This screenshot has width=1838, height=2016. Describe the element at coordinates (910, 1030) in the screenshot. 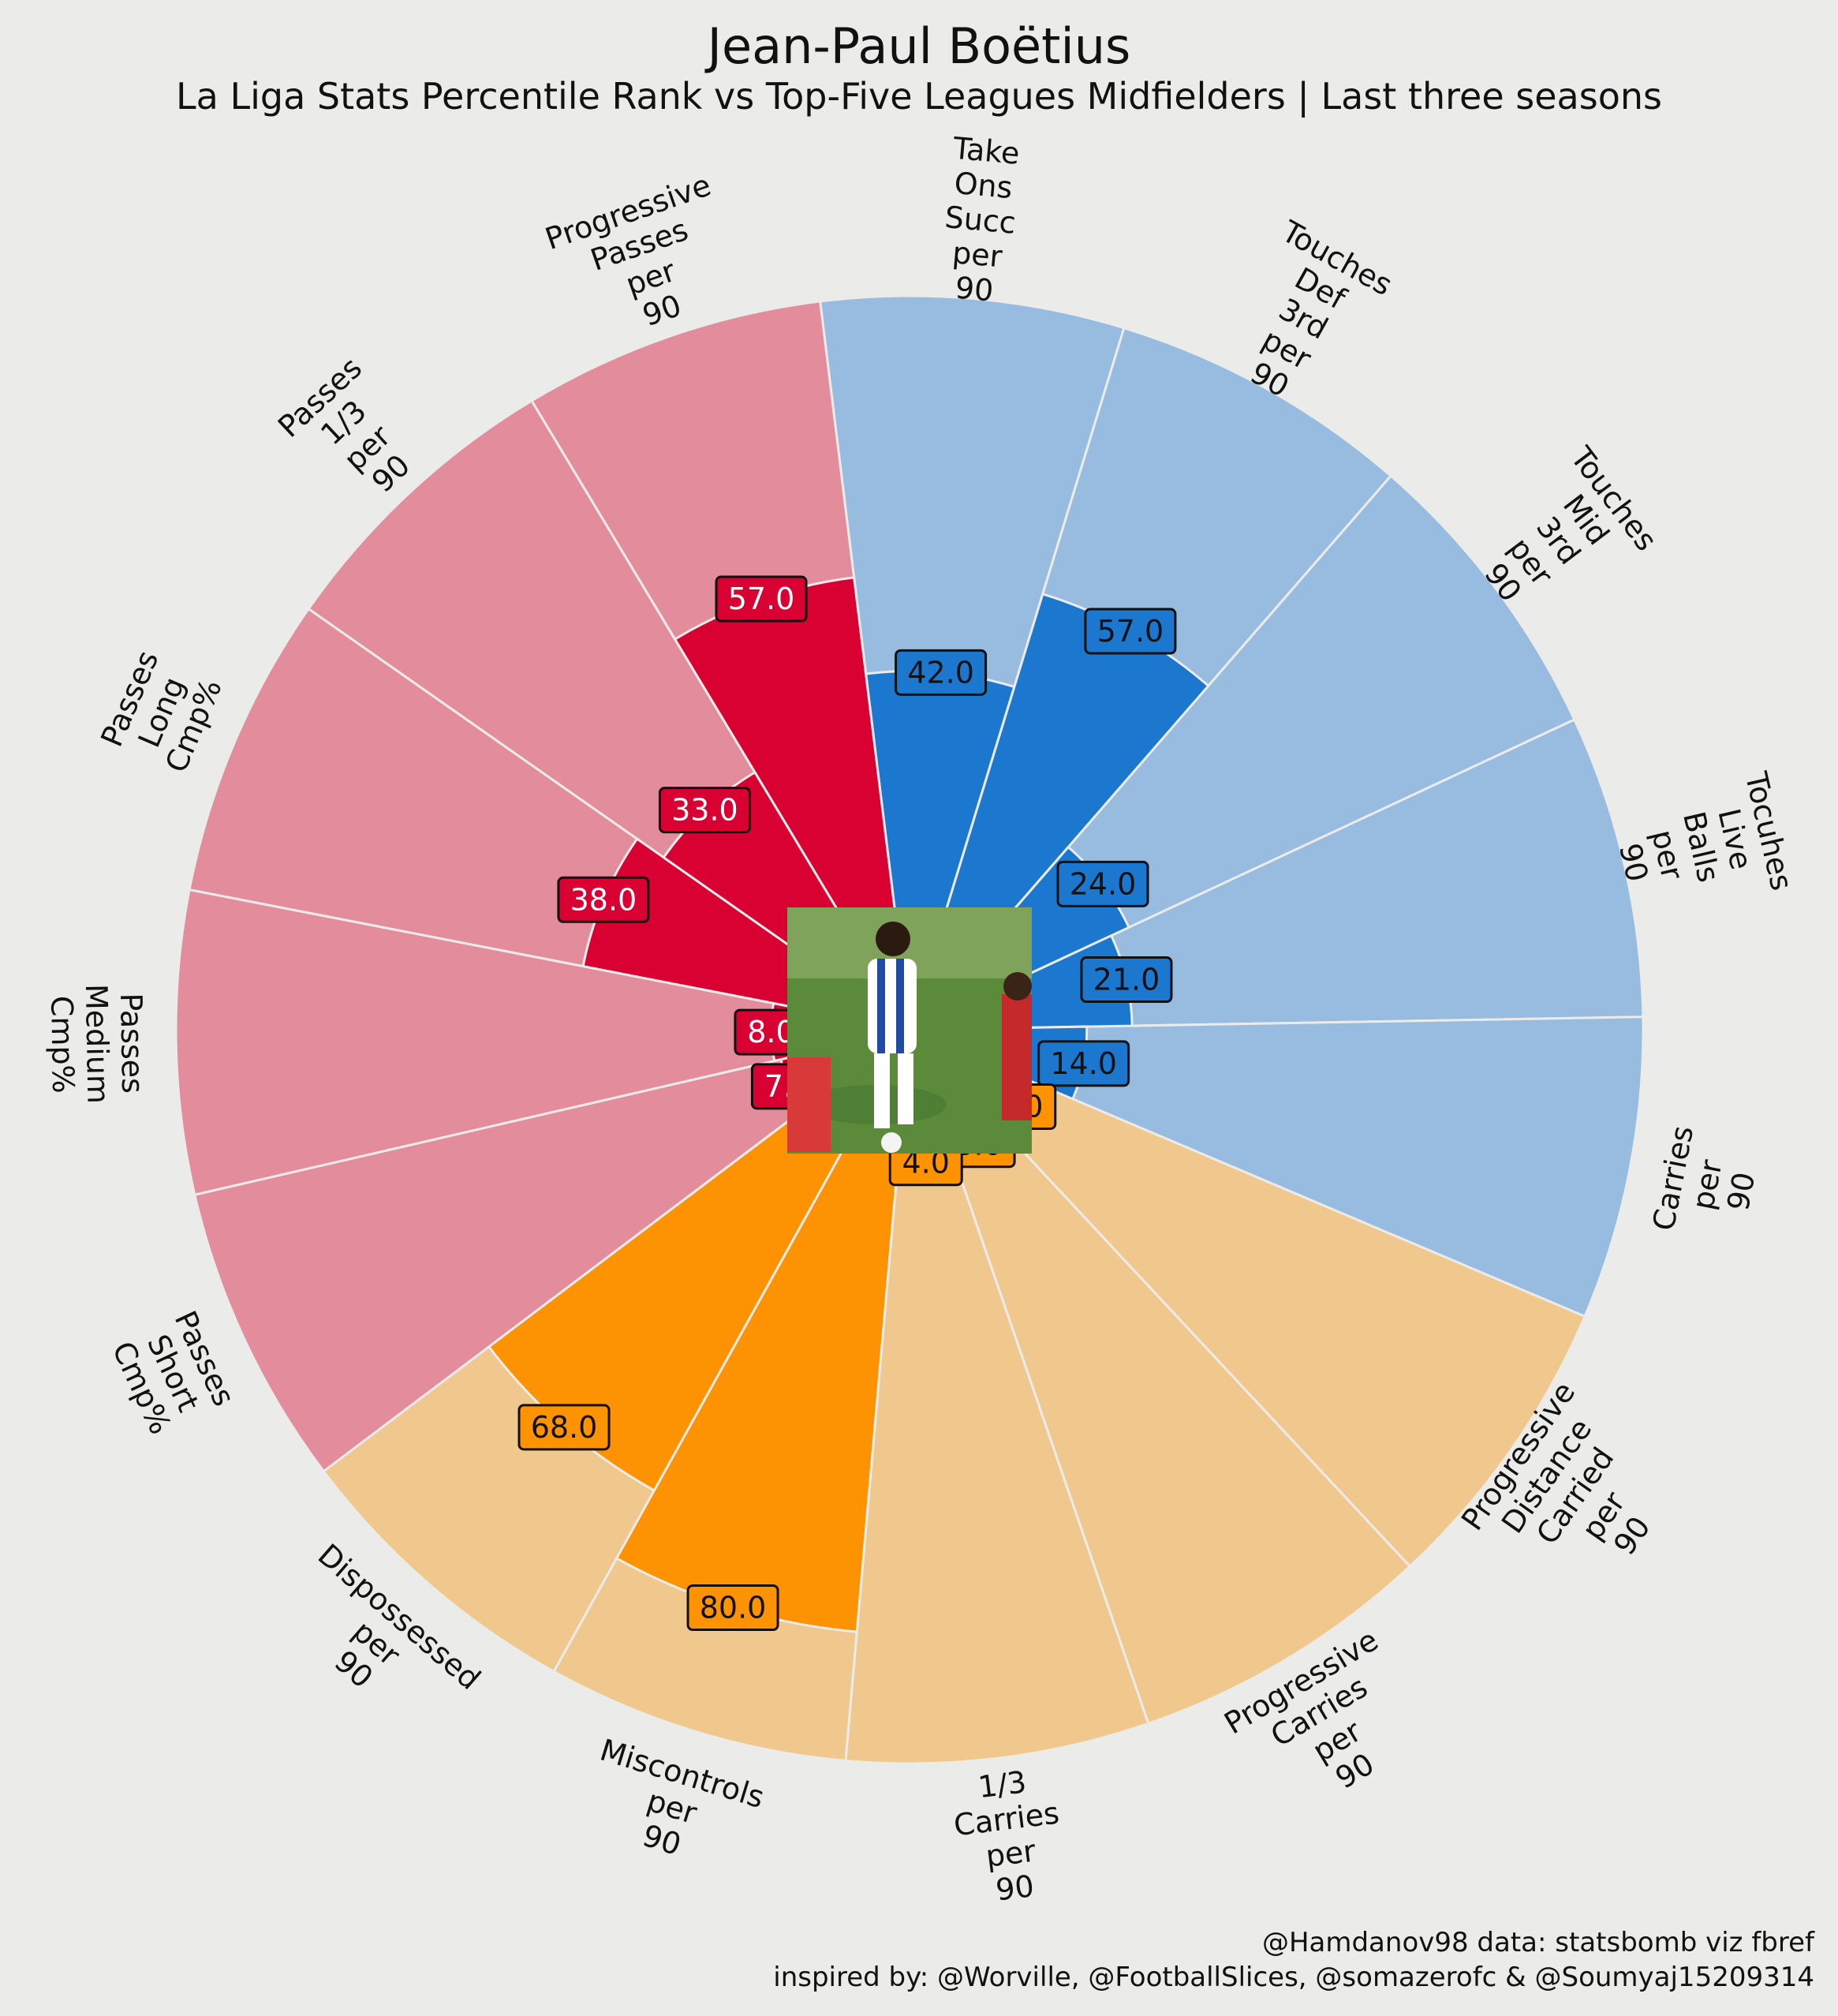

I see `player-photo` at that location.